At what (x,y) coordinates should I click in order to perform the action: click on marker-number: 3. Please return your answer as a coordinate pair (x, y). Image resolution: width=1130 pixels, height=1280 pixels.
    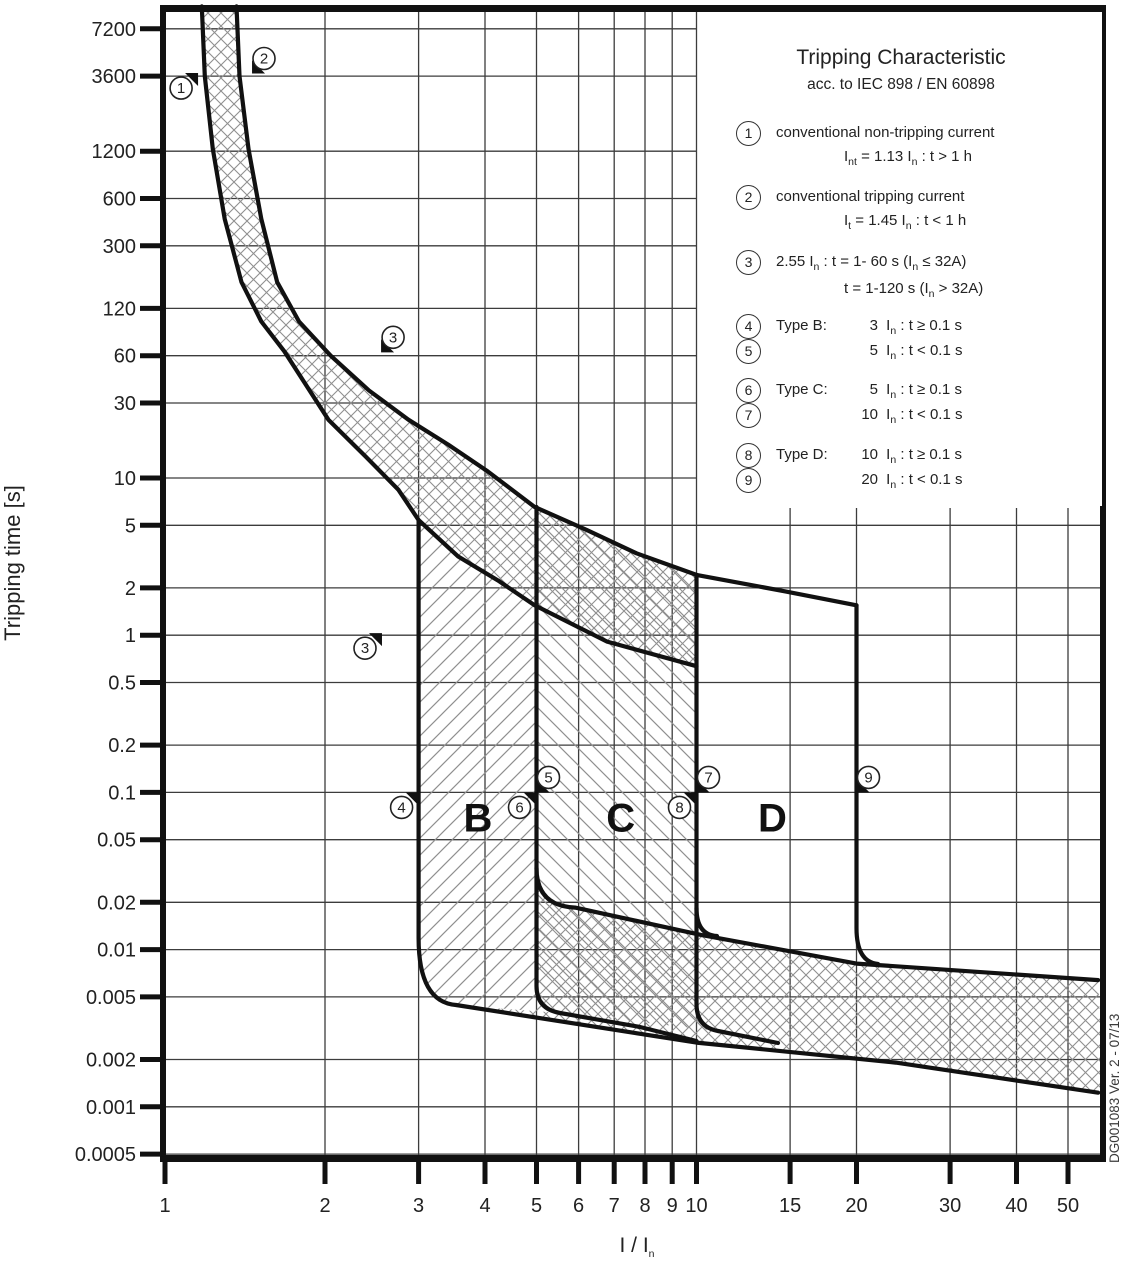
    Looking at the image, I should click on (393, 337).